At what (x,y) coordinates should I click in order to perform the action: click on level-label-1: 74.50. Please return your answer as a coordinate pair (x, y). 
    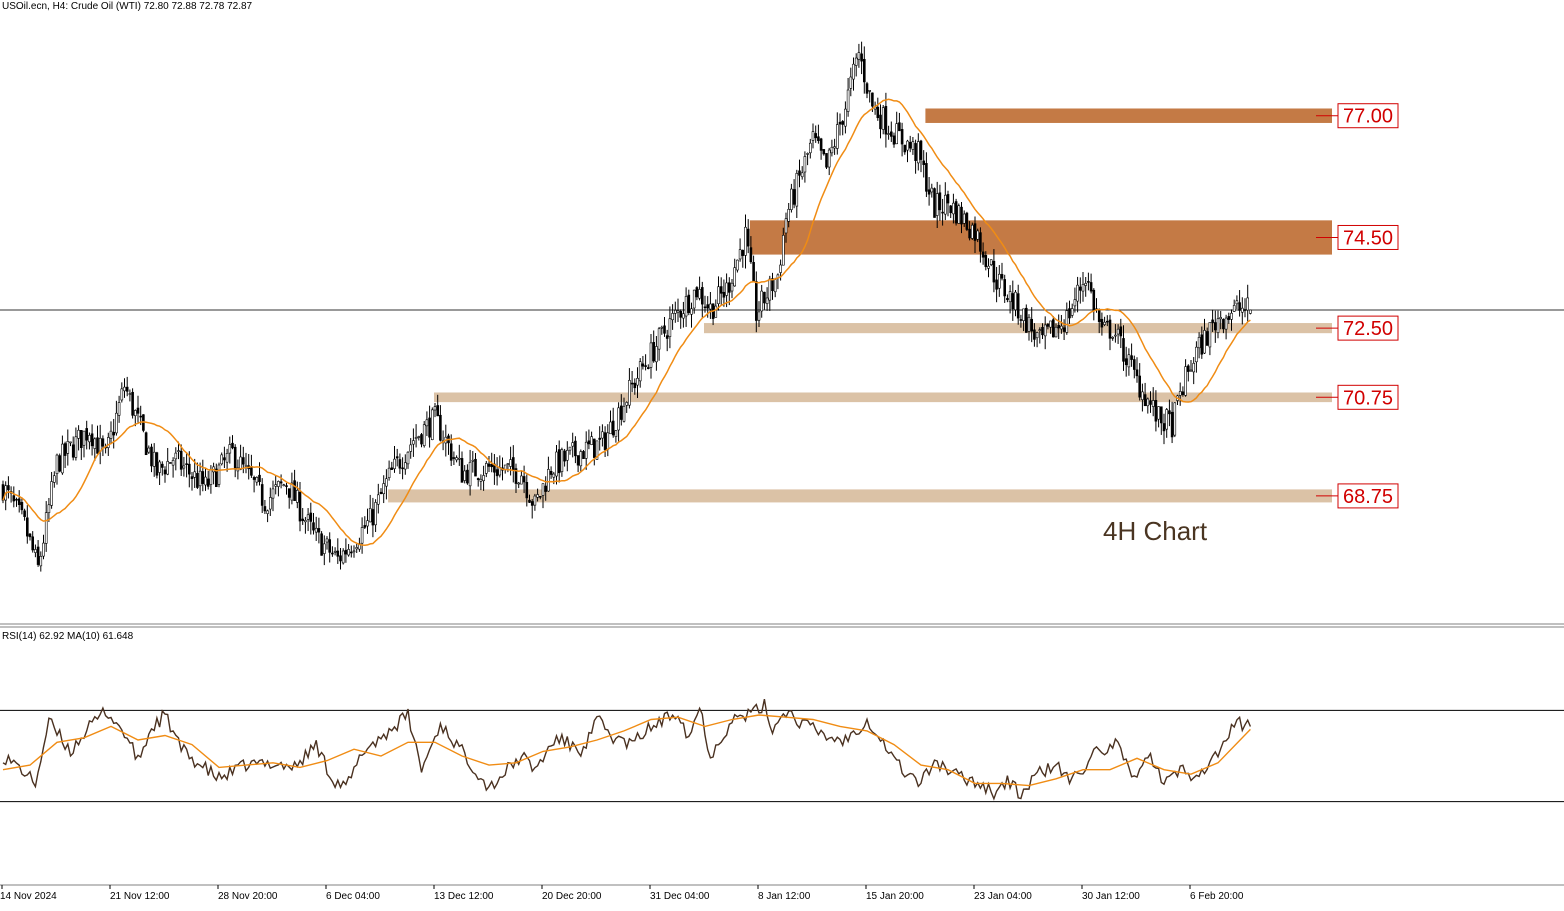
    Looking at the image, I should click on (1368, 238).